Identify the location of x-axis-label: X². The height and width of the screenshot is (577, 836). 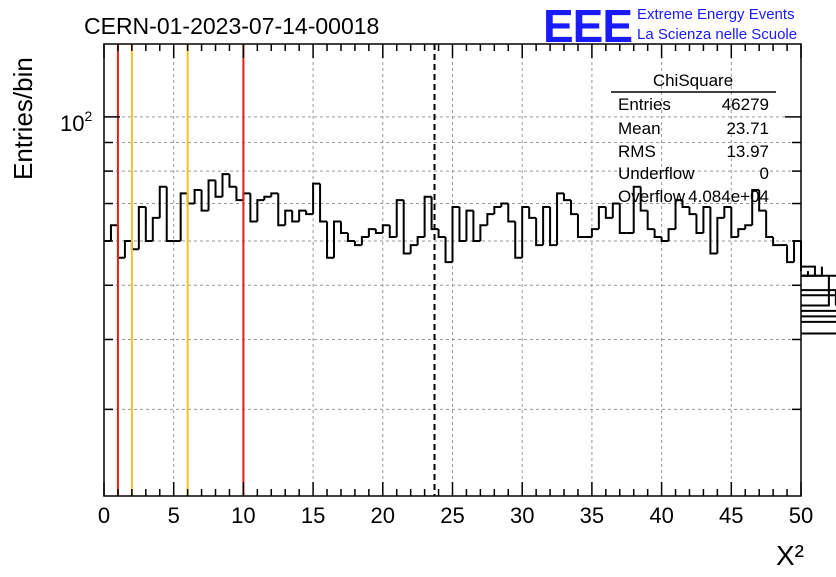
(790, 555).